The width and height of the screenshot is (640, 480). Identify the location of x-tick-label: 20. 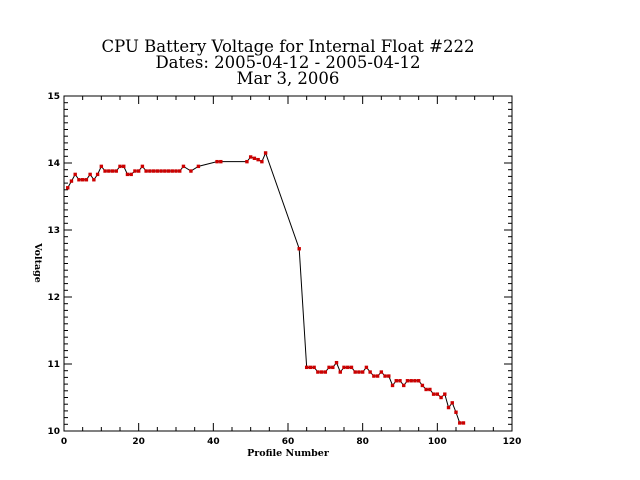
(138, 442).